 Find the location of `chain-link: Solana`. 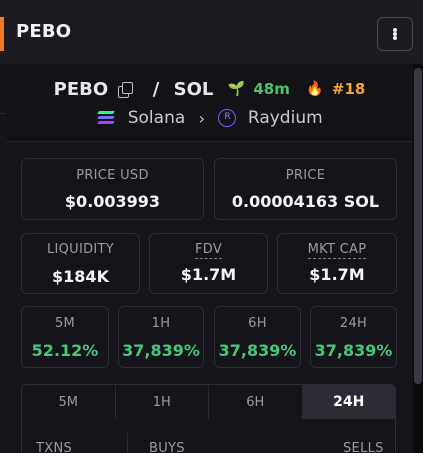

chain-link: Solana is located at coordinates (156, 118).